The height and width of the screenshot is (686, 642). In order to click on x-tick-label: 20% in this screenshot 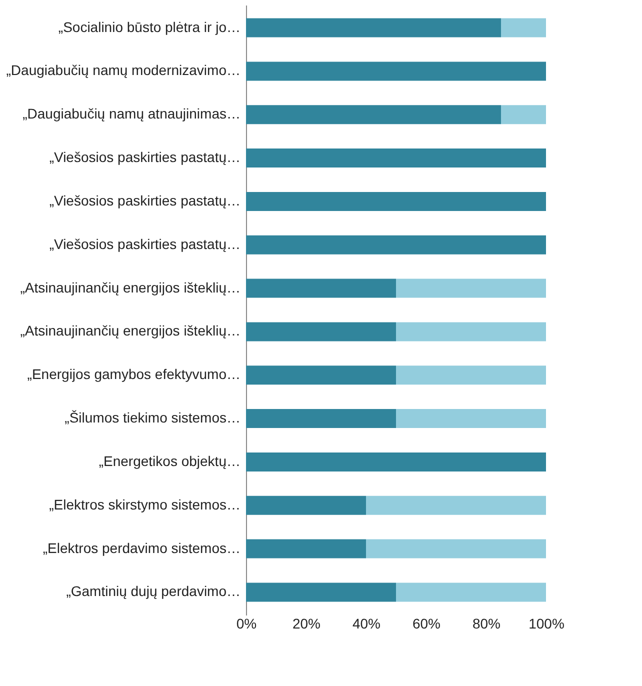, I will do `click(306, 624)`.